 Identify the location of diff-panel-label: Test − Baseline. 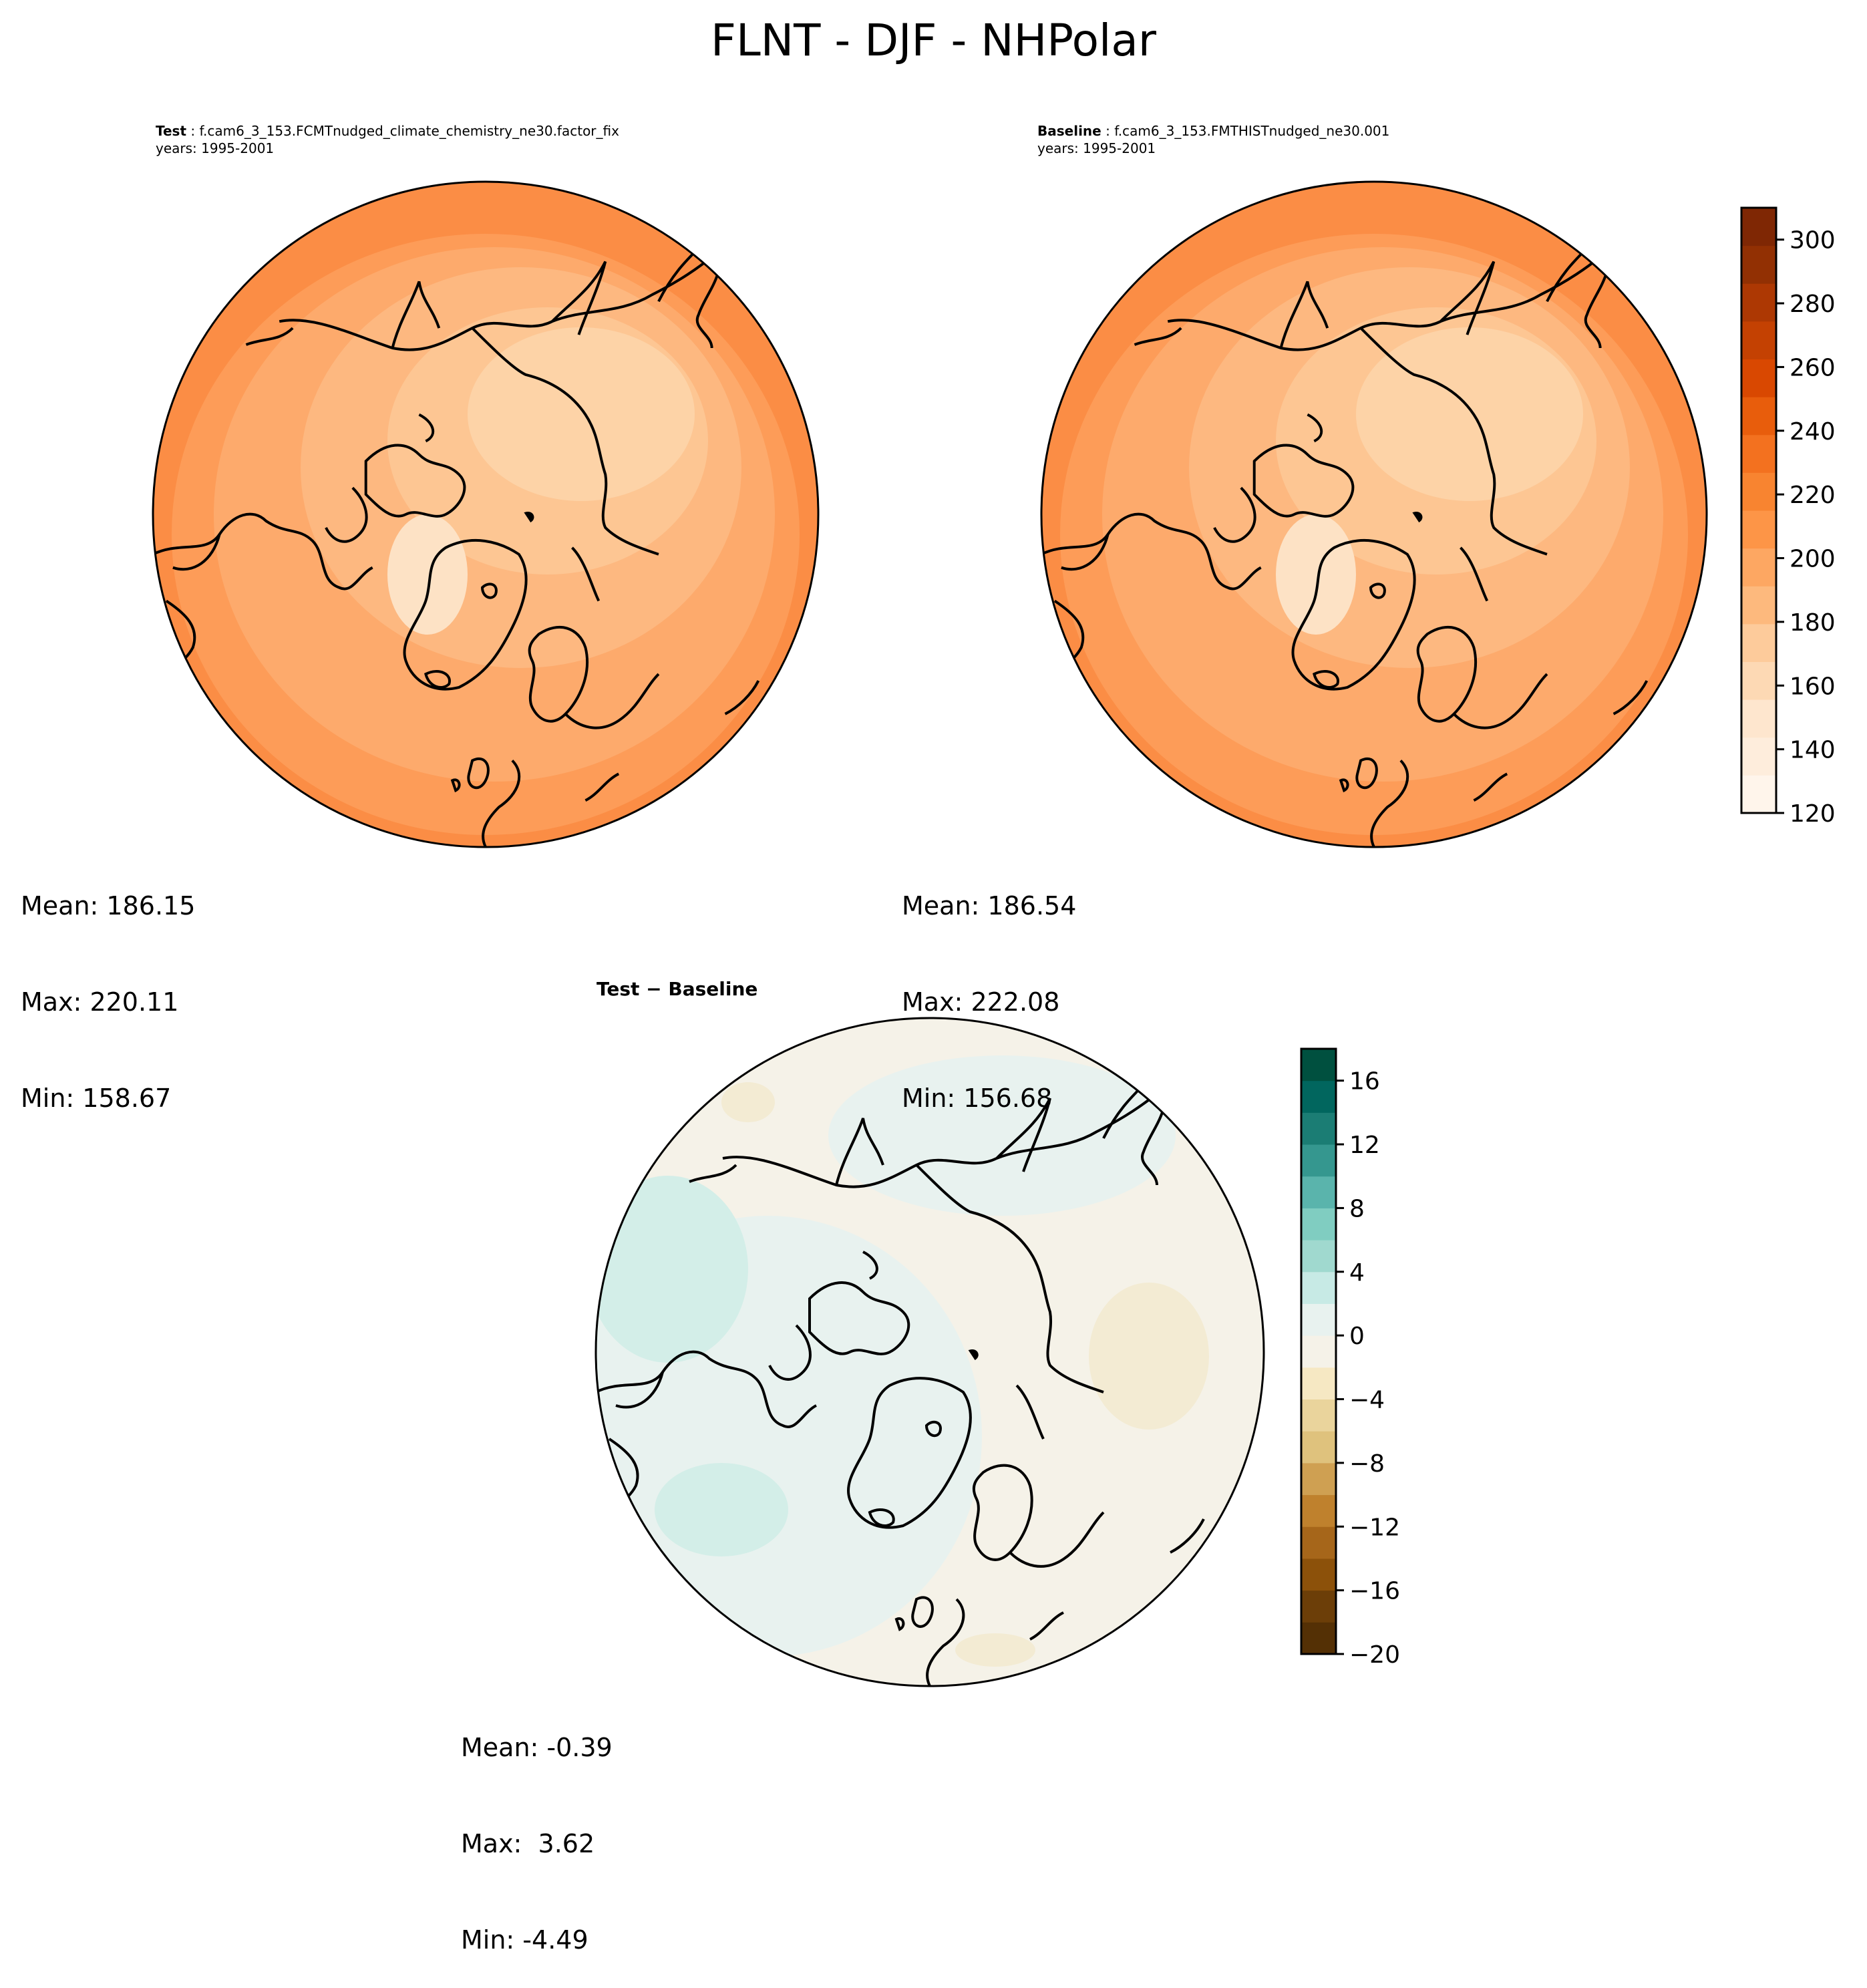
(677, 989).